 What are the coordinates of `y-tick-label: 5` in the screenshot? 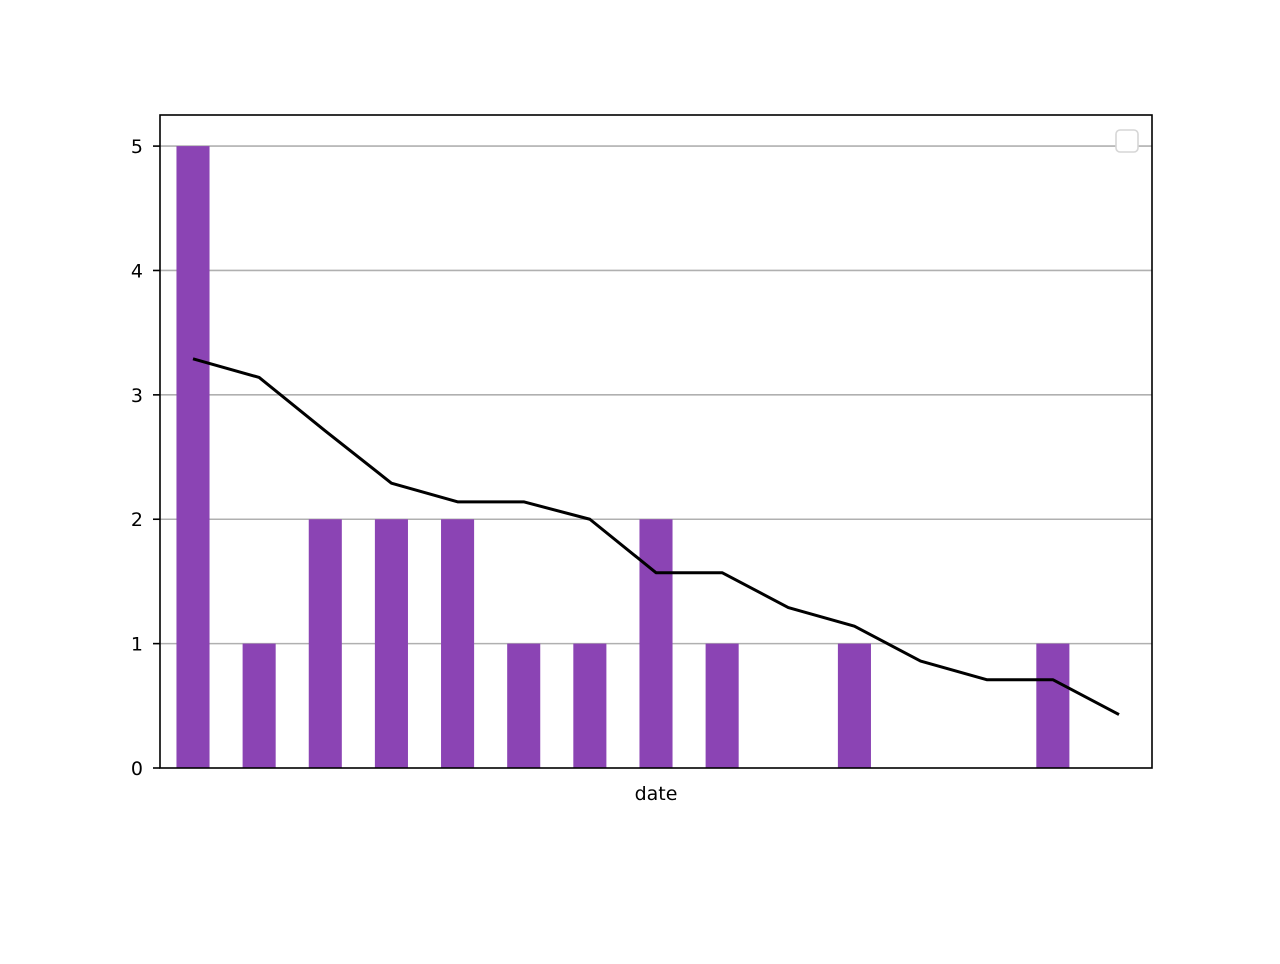 It's located at (137, 147).